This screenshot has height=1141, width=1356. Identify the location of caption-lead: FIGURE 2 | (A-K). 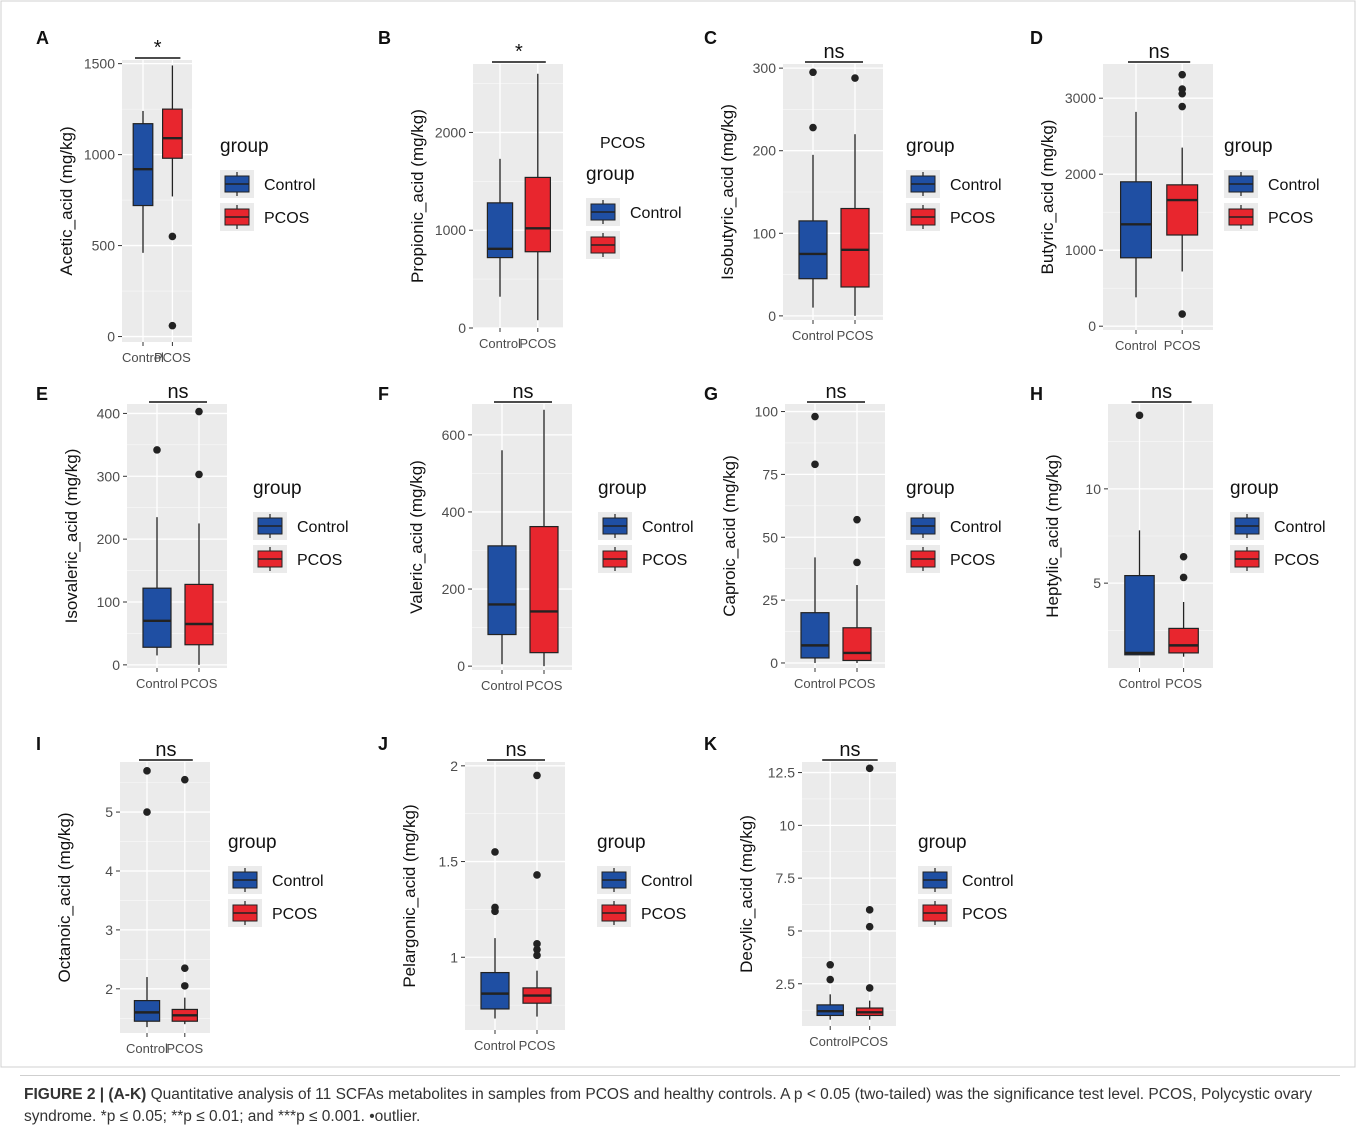
(85, 1094).